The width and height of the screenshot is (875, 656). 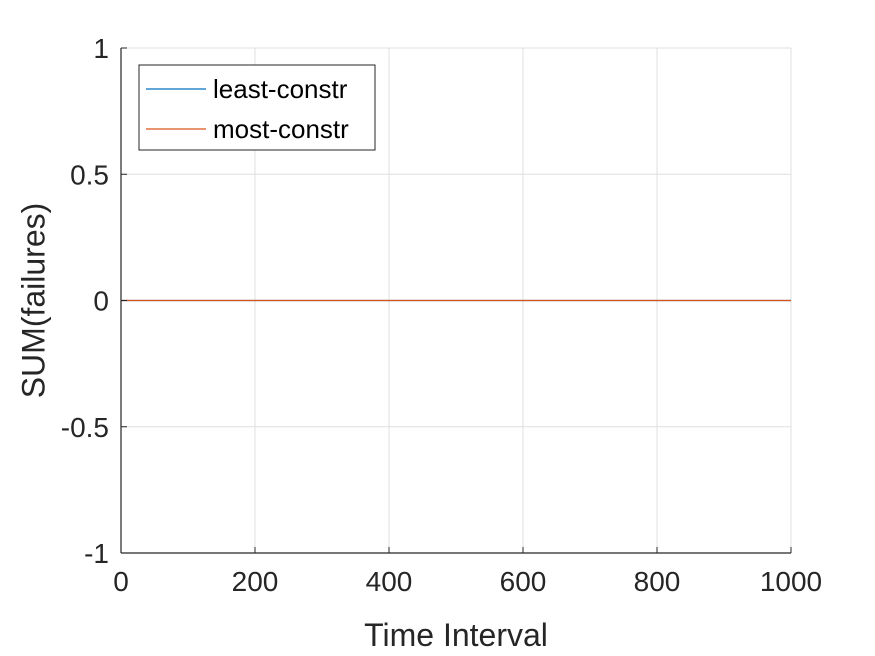 I want to click on y-tick-label: 1, so click(x=101, y=48).